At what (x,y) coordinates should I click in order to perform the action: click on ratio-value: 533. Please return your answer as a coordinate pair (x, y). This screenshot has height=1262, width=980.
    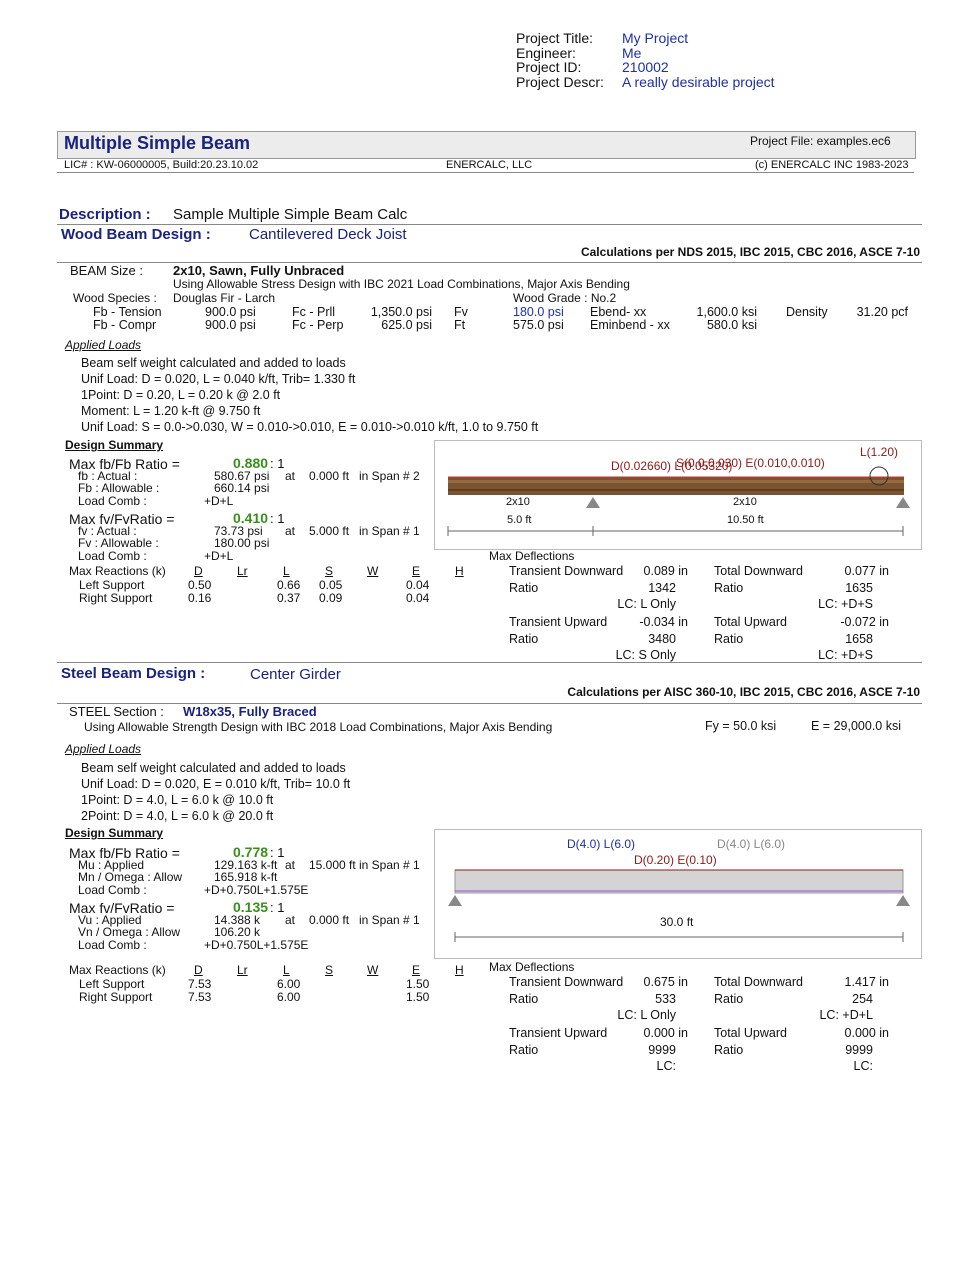
    Looking at the image, I should click on (665, 999).